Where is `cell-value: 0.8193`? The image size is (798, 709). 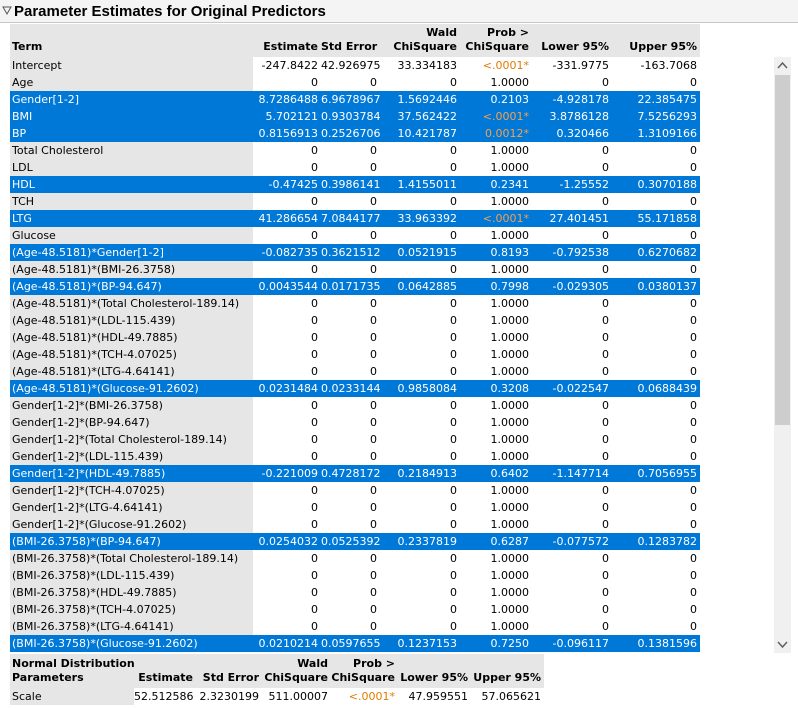
cell-value: 0.8193 is located at coordinates (510, 252).